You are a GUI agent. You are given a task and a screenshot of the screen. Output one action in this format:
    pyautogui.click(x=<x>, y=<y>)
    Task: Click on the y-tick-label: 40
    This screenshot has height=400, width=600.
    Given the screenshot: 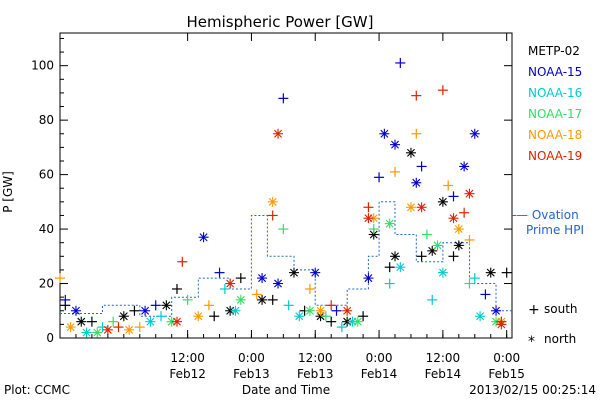 What is the action you would take?
    pyautogui.click(x=46, y=229)
    